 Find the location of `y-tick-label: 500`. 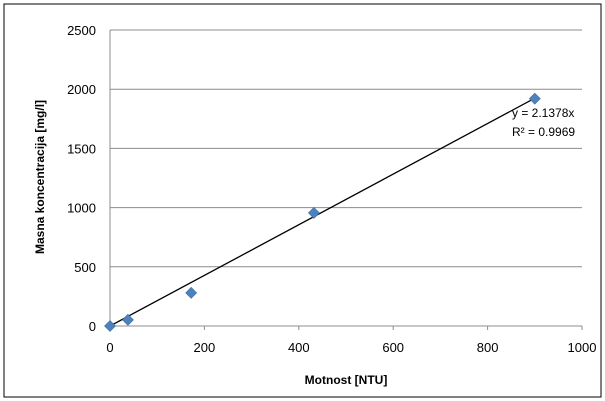

y-tick-label: 500 is located at coordinates (85, 267).